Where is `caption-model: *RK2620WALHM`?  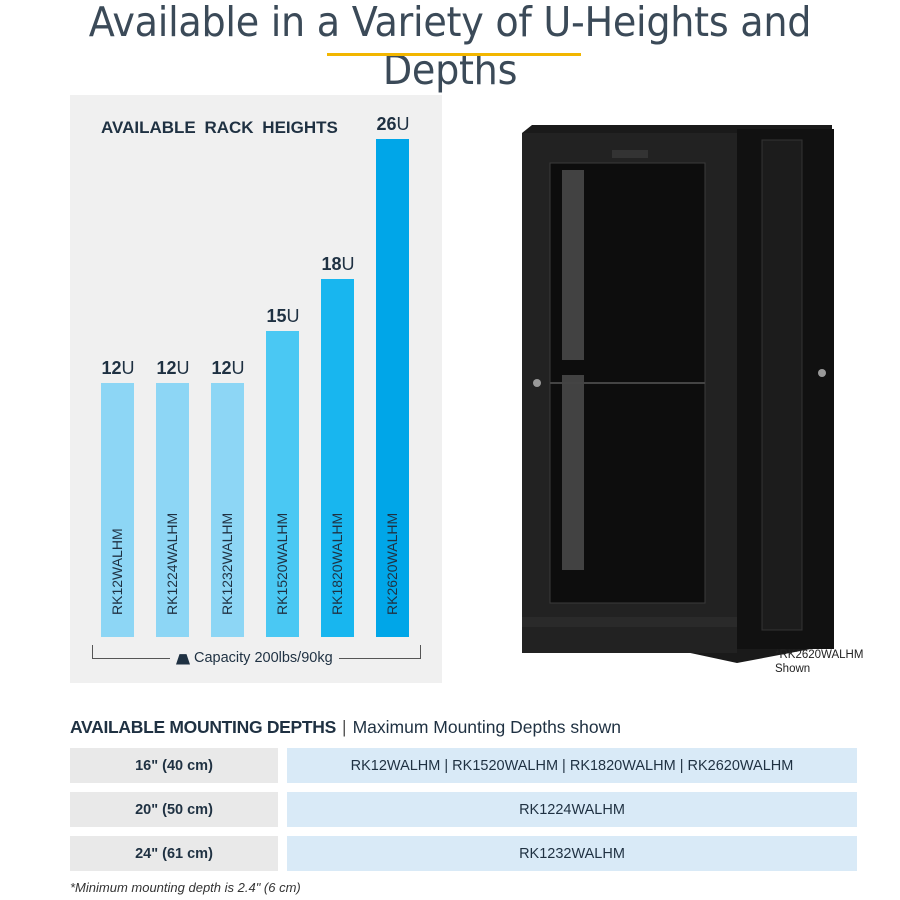
caption-model: *RK2620WALHM is located at coordinates (819, 655).